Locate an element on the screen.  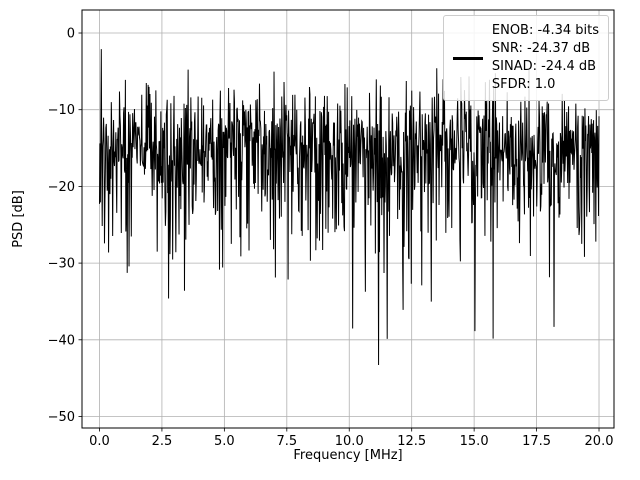
y-tick-label: 0 is located at coordinates (71, 34).